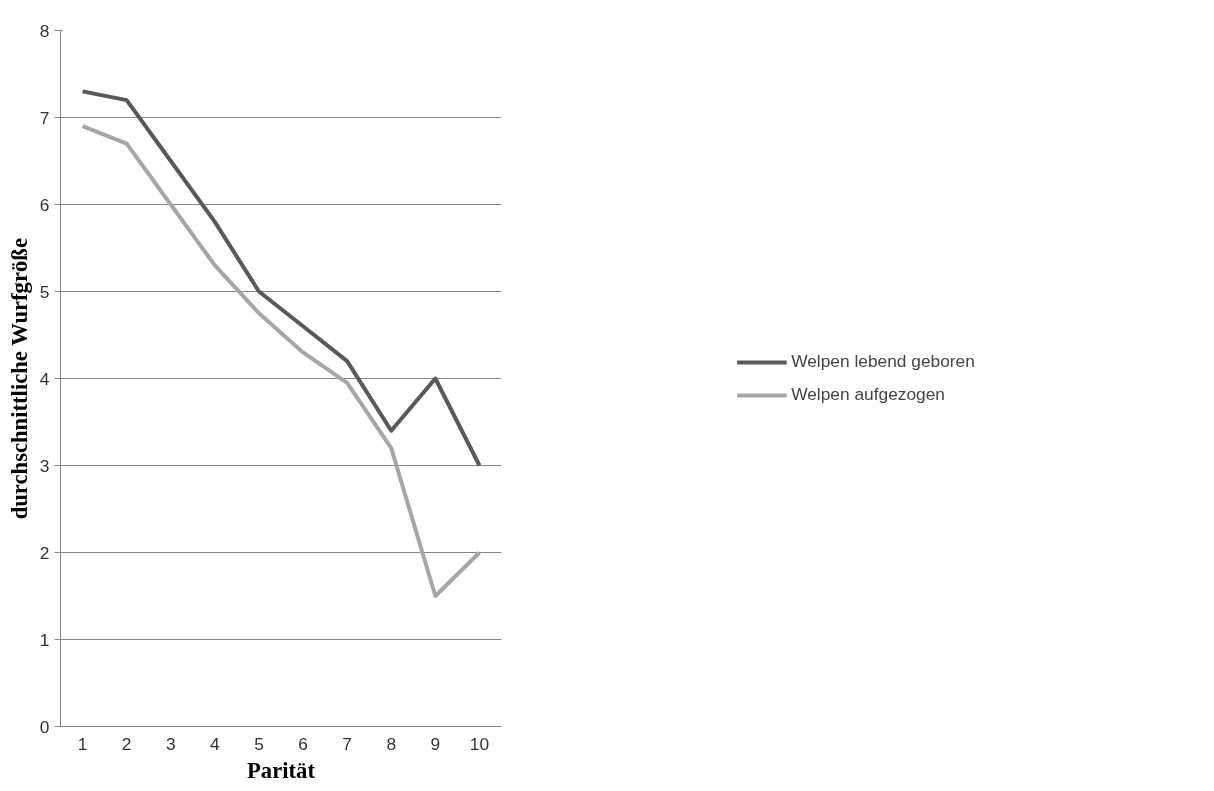  What do you see at coordinates (391, 743) in the screenshot?
I see `x-tick-label: 8` at bounding box center [391, 743].